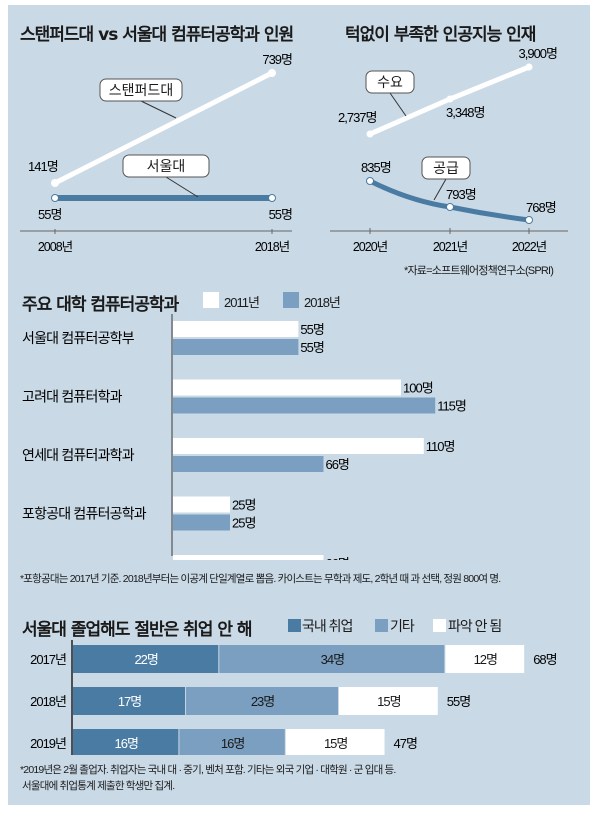  What do you see at coordinates (418, 388) in the screenshot?
I see `chart3-data-label: 100명` at bounding box center [418, 388].